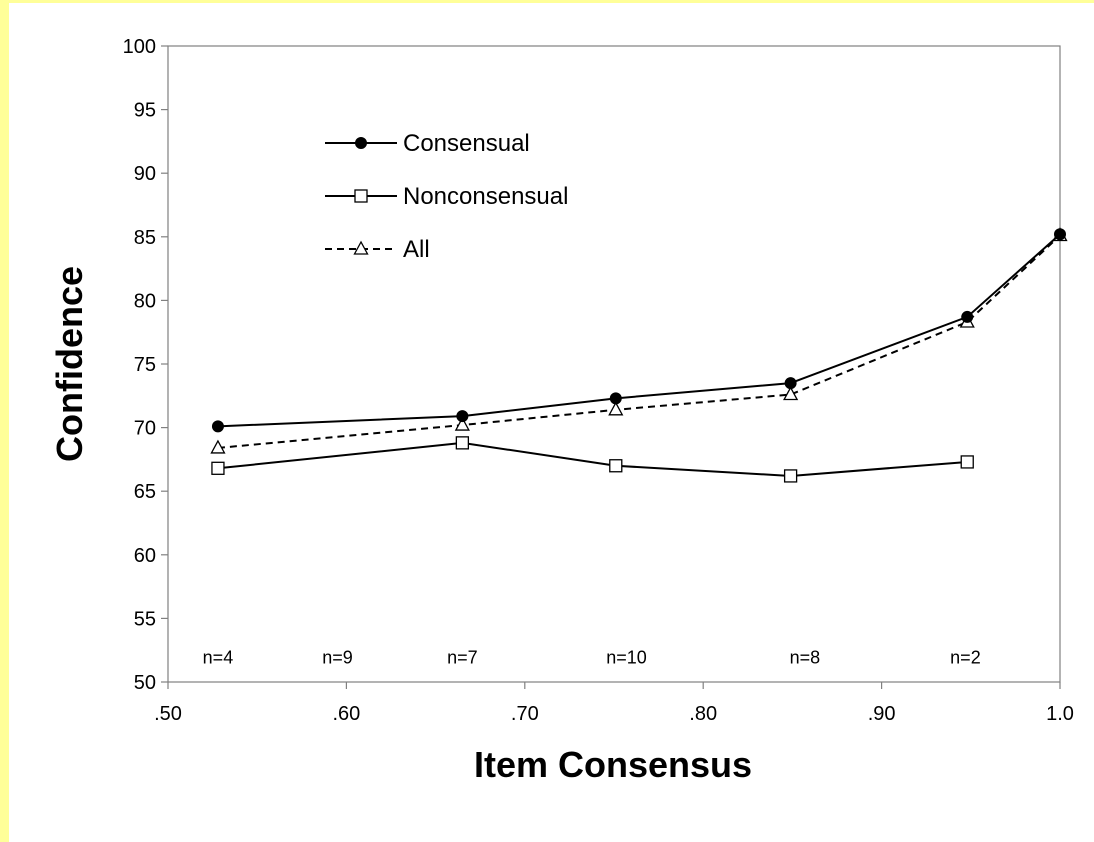  I want to click on y-tick-label: 55, so click(145, 619).